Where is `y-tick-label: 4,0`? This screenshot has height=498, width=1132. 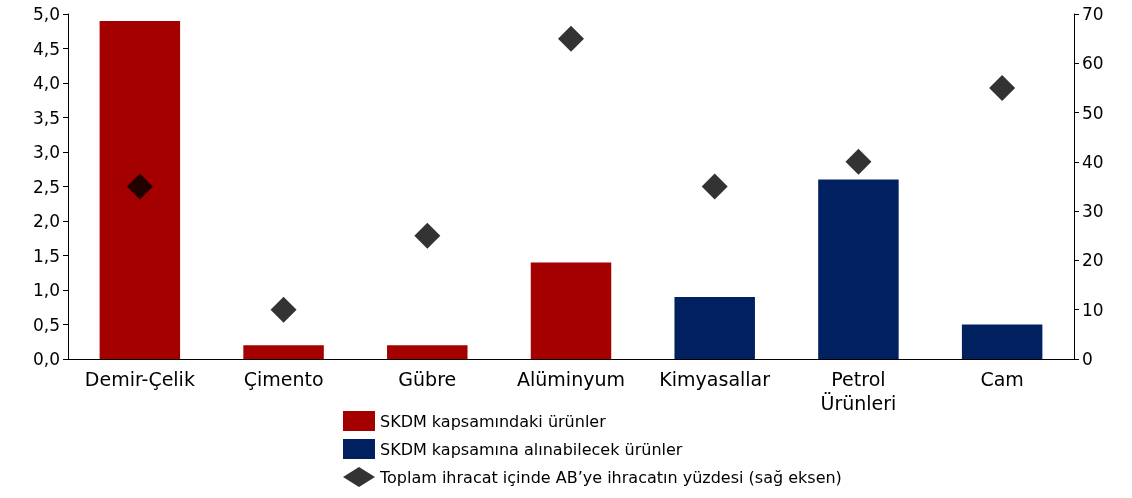
y-tick-label: 4,0 is located at coordinates (46, 83).